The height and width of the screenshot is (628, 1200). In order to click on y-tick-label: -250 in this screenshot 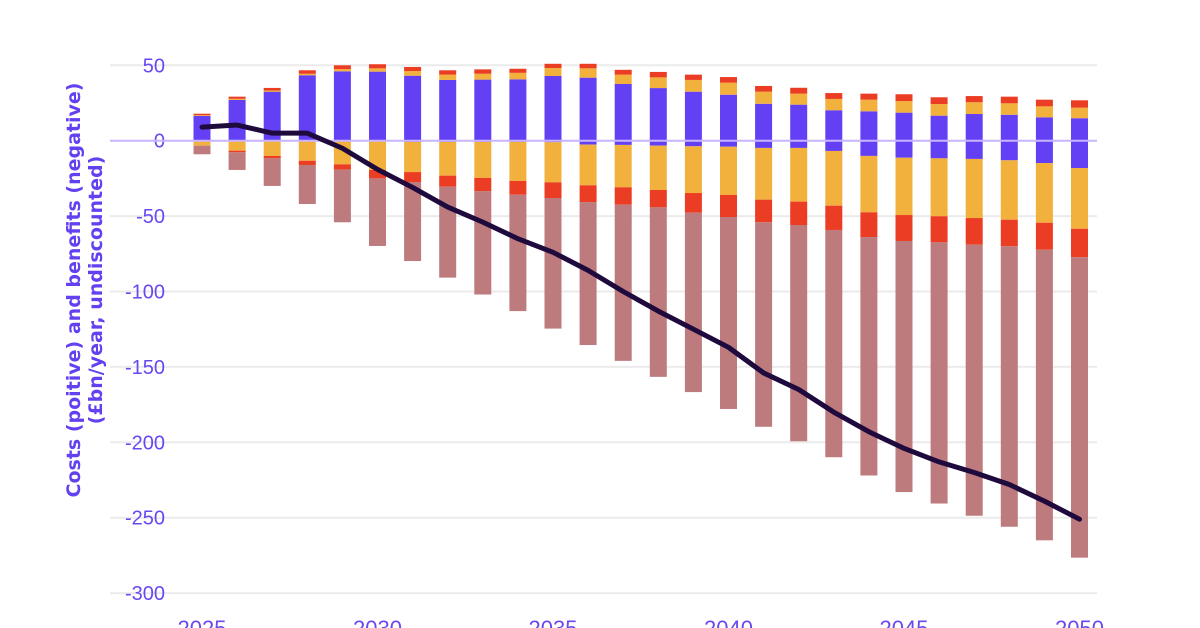, I will do `click(145, 519)`.